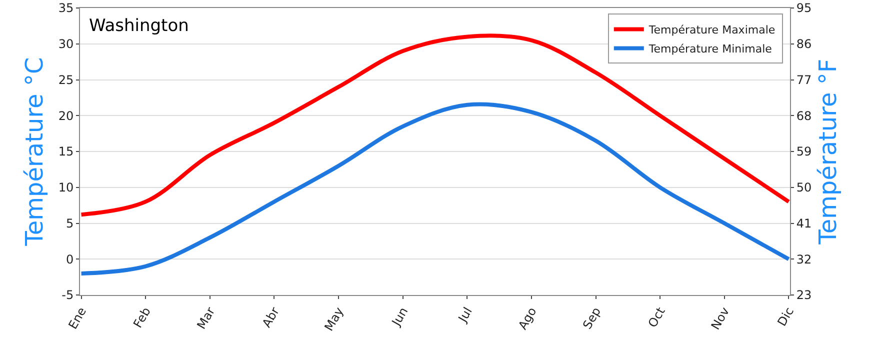  What do you see at coordinates (804, 223) in the screenshot?
I see `y2-tick-label: 41` at bounding box center [804, 223].